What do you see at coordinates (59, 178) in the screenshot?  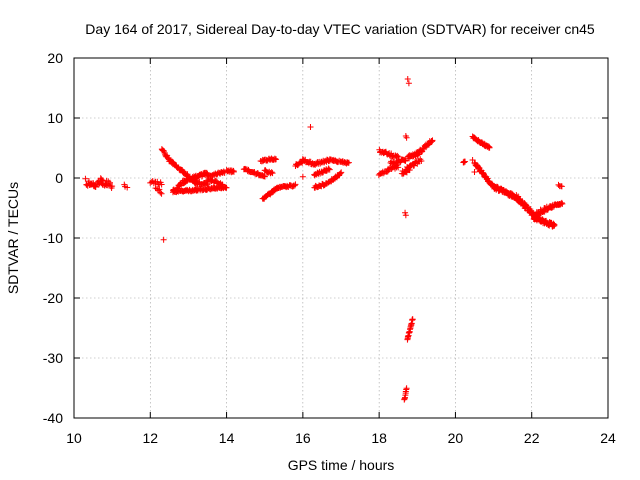 I see `y-tick-label: 0` at bounding box center [59, 178].